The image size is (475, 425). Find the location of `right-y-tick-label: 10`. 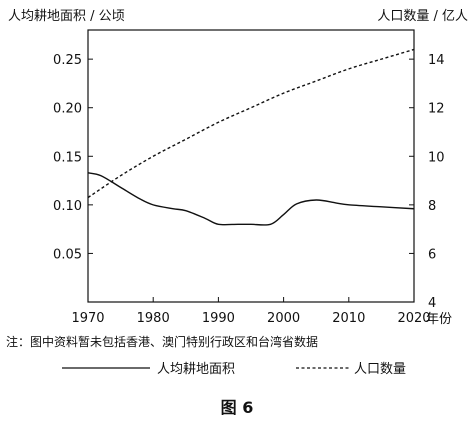

right-y-tick-label: 10 is located at coordinates (436, 157).